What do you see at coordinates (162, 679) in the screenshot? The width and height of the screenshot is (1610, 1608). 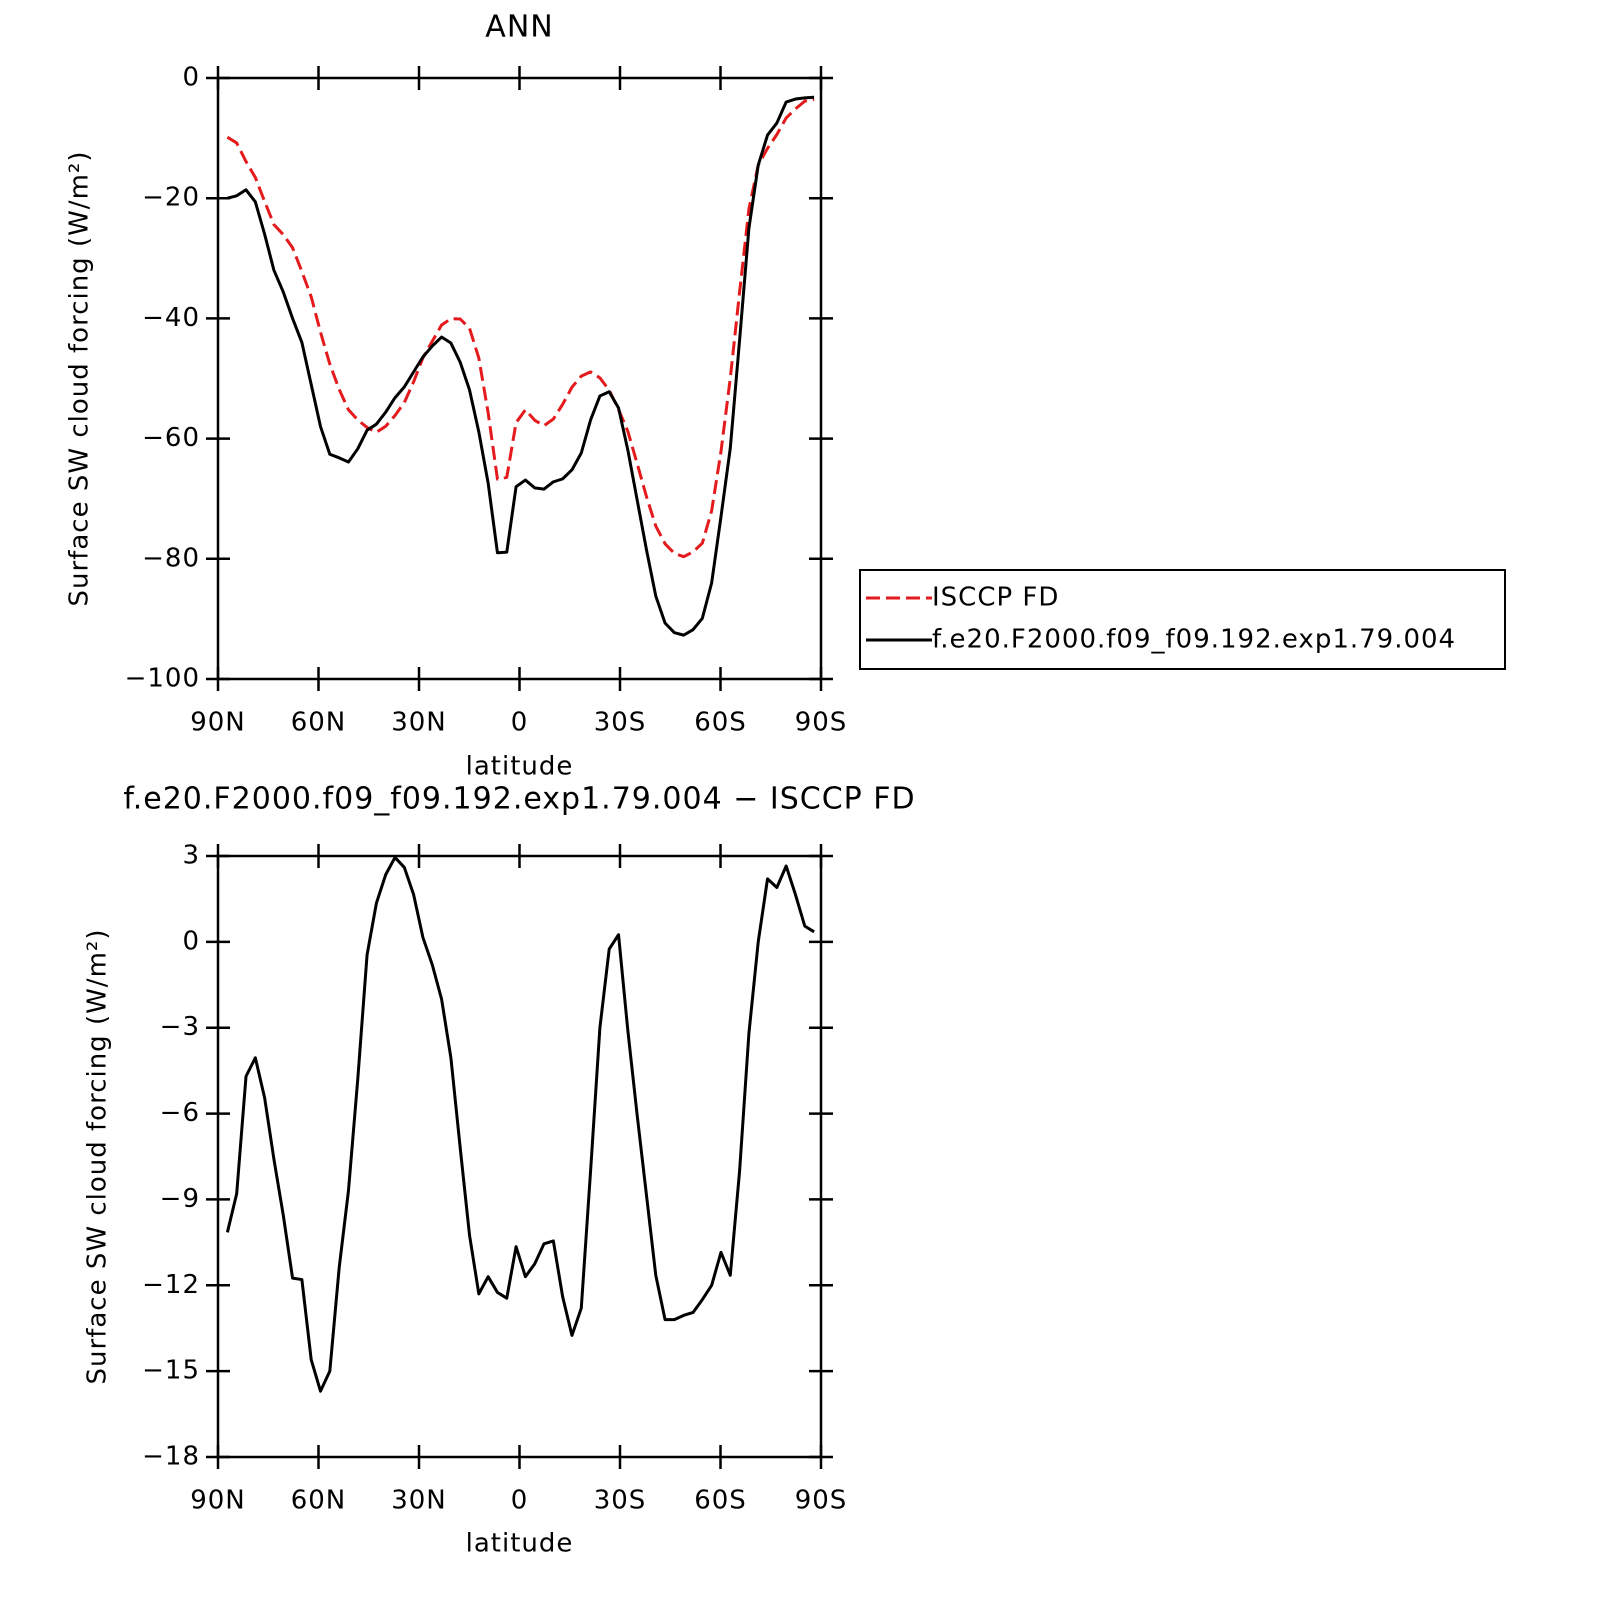 I see `y-tick-label: −100` at bounding box center [162, 679].